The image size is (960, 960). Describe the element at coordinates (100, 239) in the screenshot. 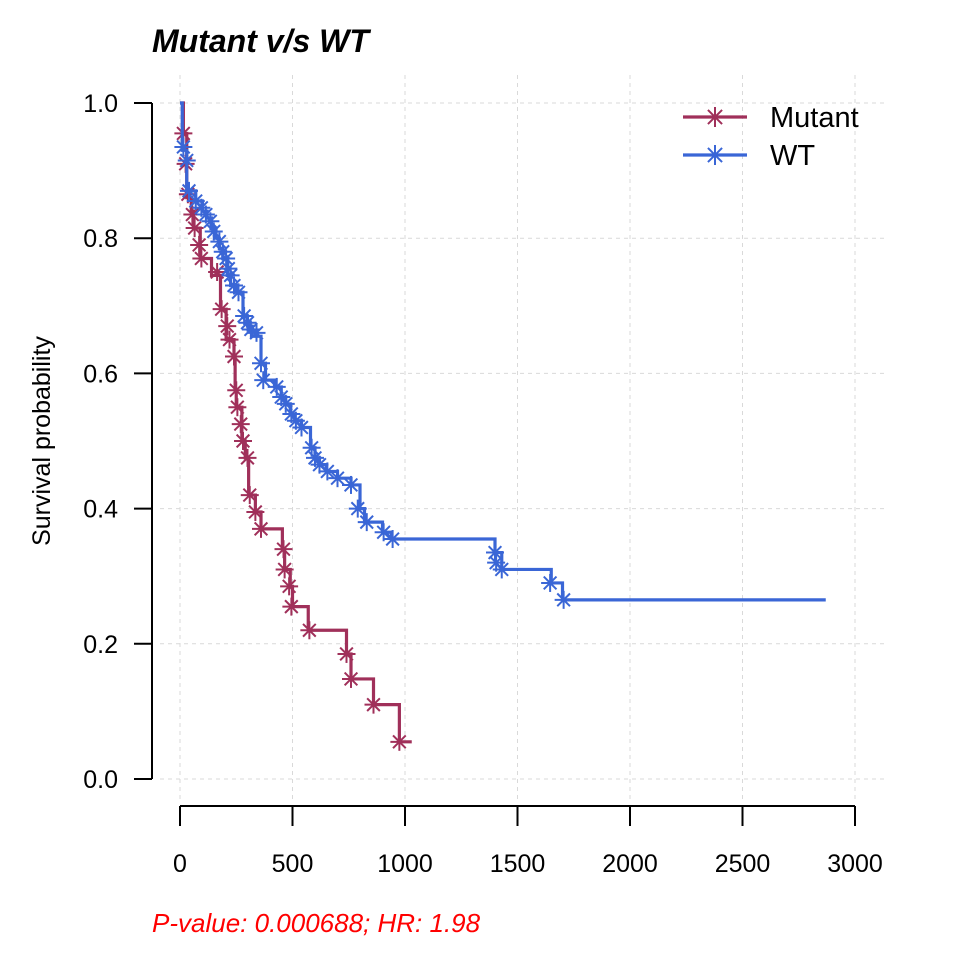

I see `y-tick-label-4: 0.8` at that location.